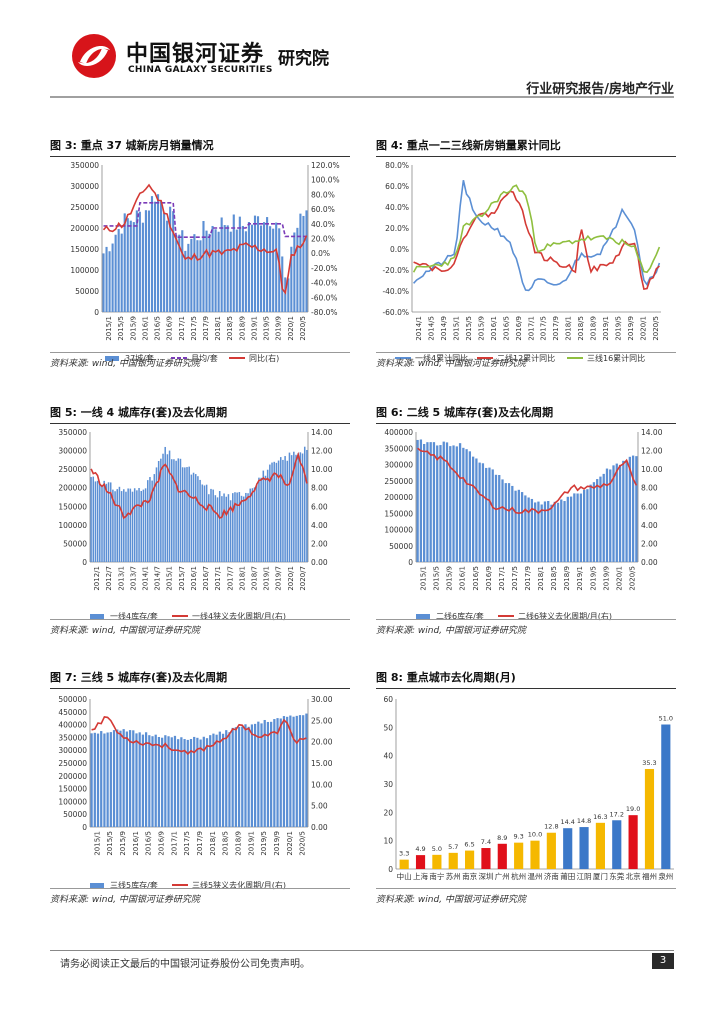 This screenshot has width=724, height=1024. Describe the element at coordinates (584, 876) in the screenshot. I see `fig8-city-label: 江阴` at that location.